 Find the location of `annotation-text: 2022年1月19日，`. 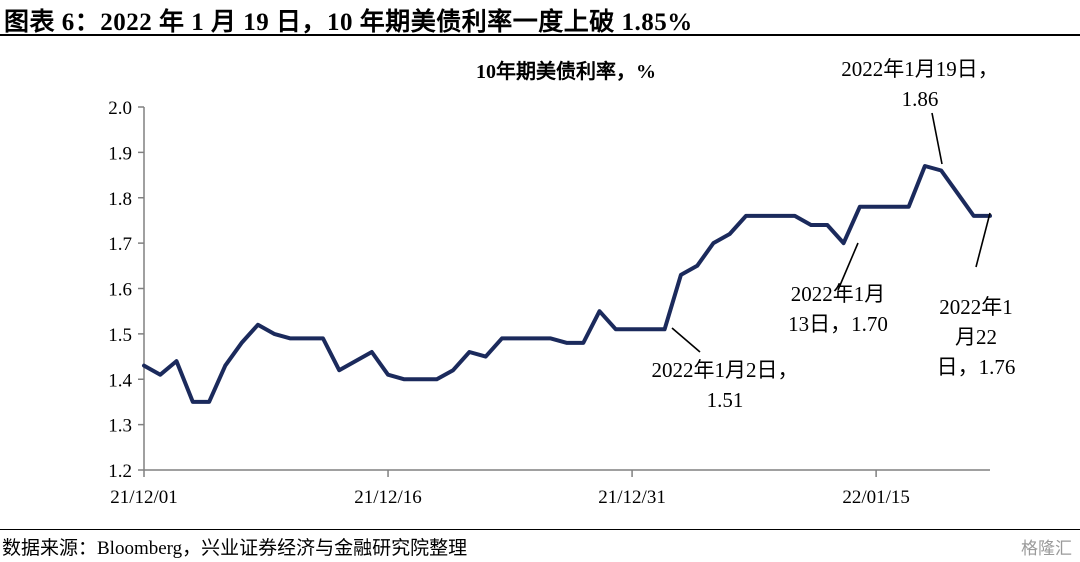

annotation-text: 2022年1月19日， is located at coordinates (920, 69).